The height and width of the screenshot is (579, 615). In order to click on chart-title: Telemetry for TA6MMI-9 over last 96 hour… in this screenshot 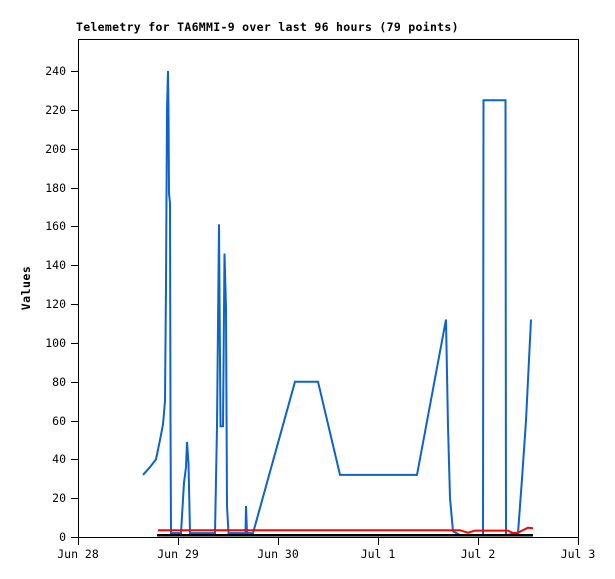, I will do `click(267, 27)`.